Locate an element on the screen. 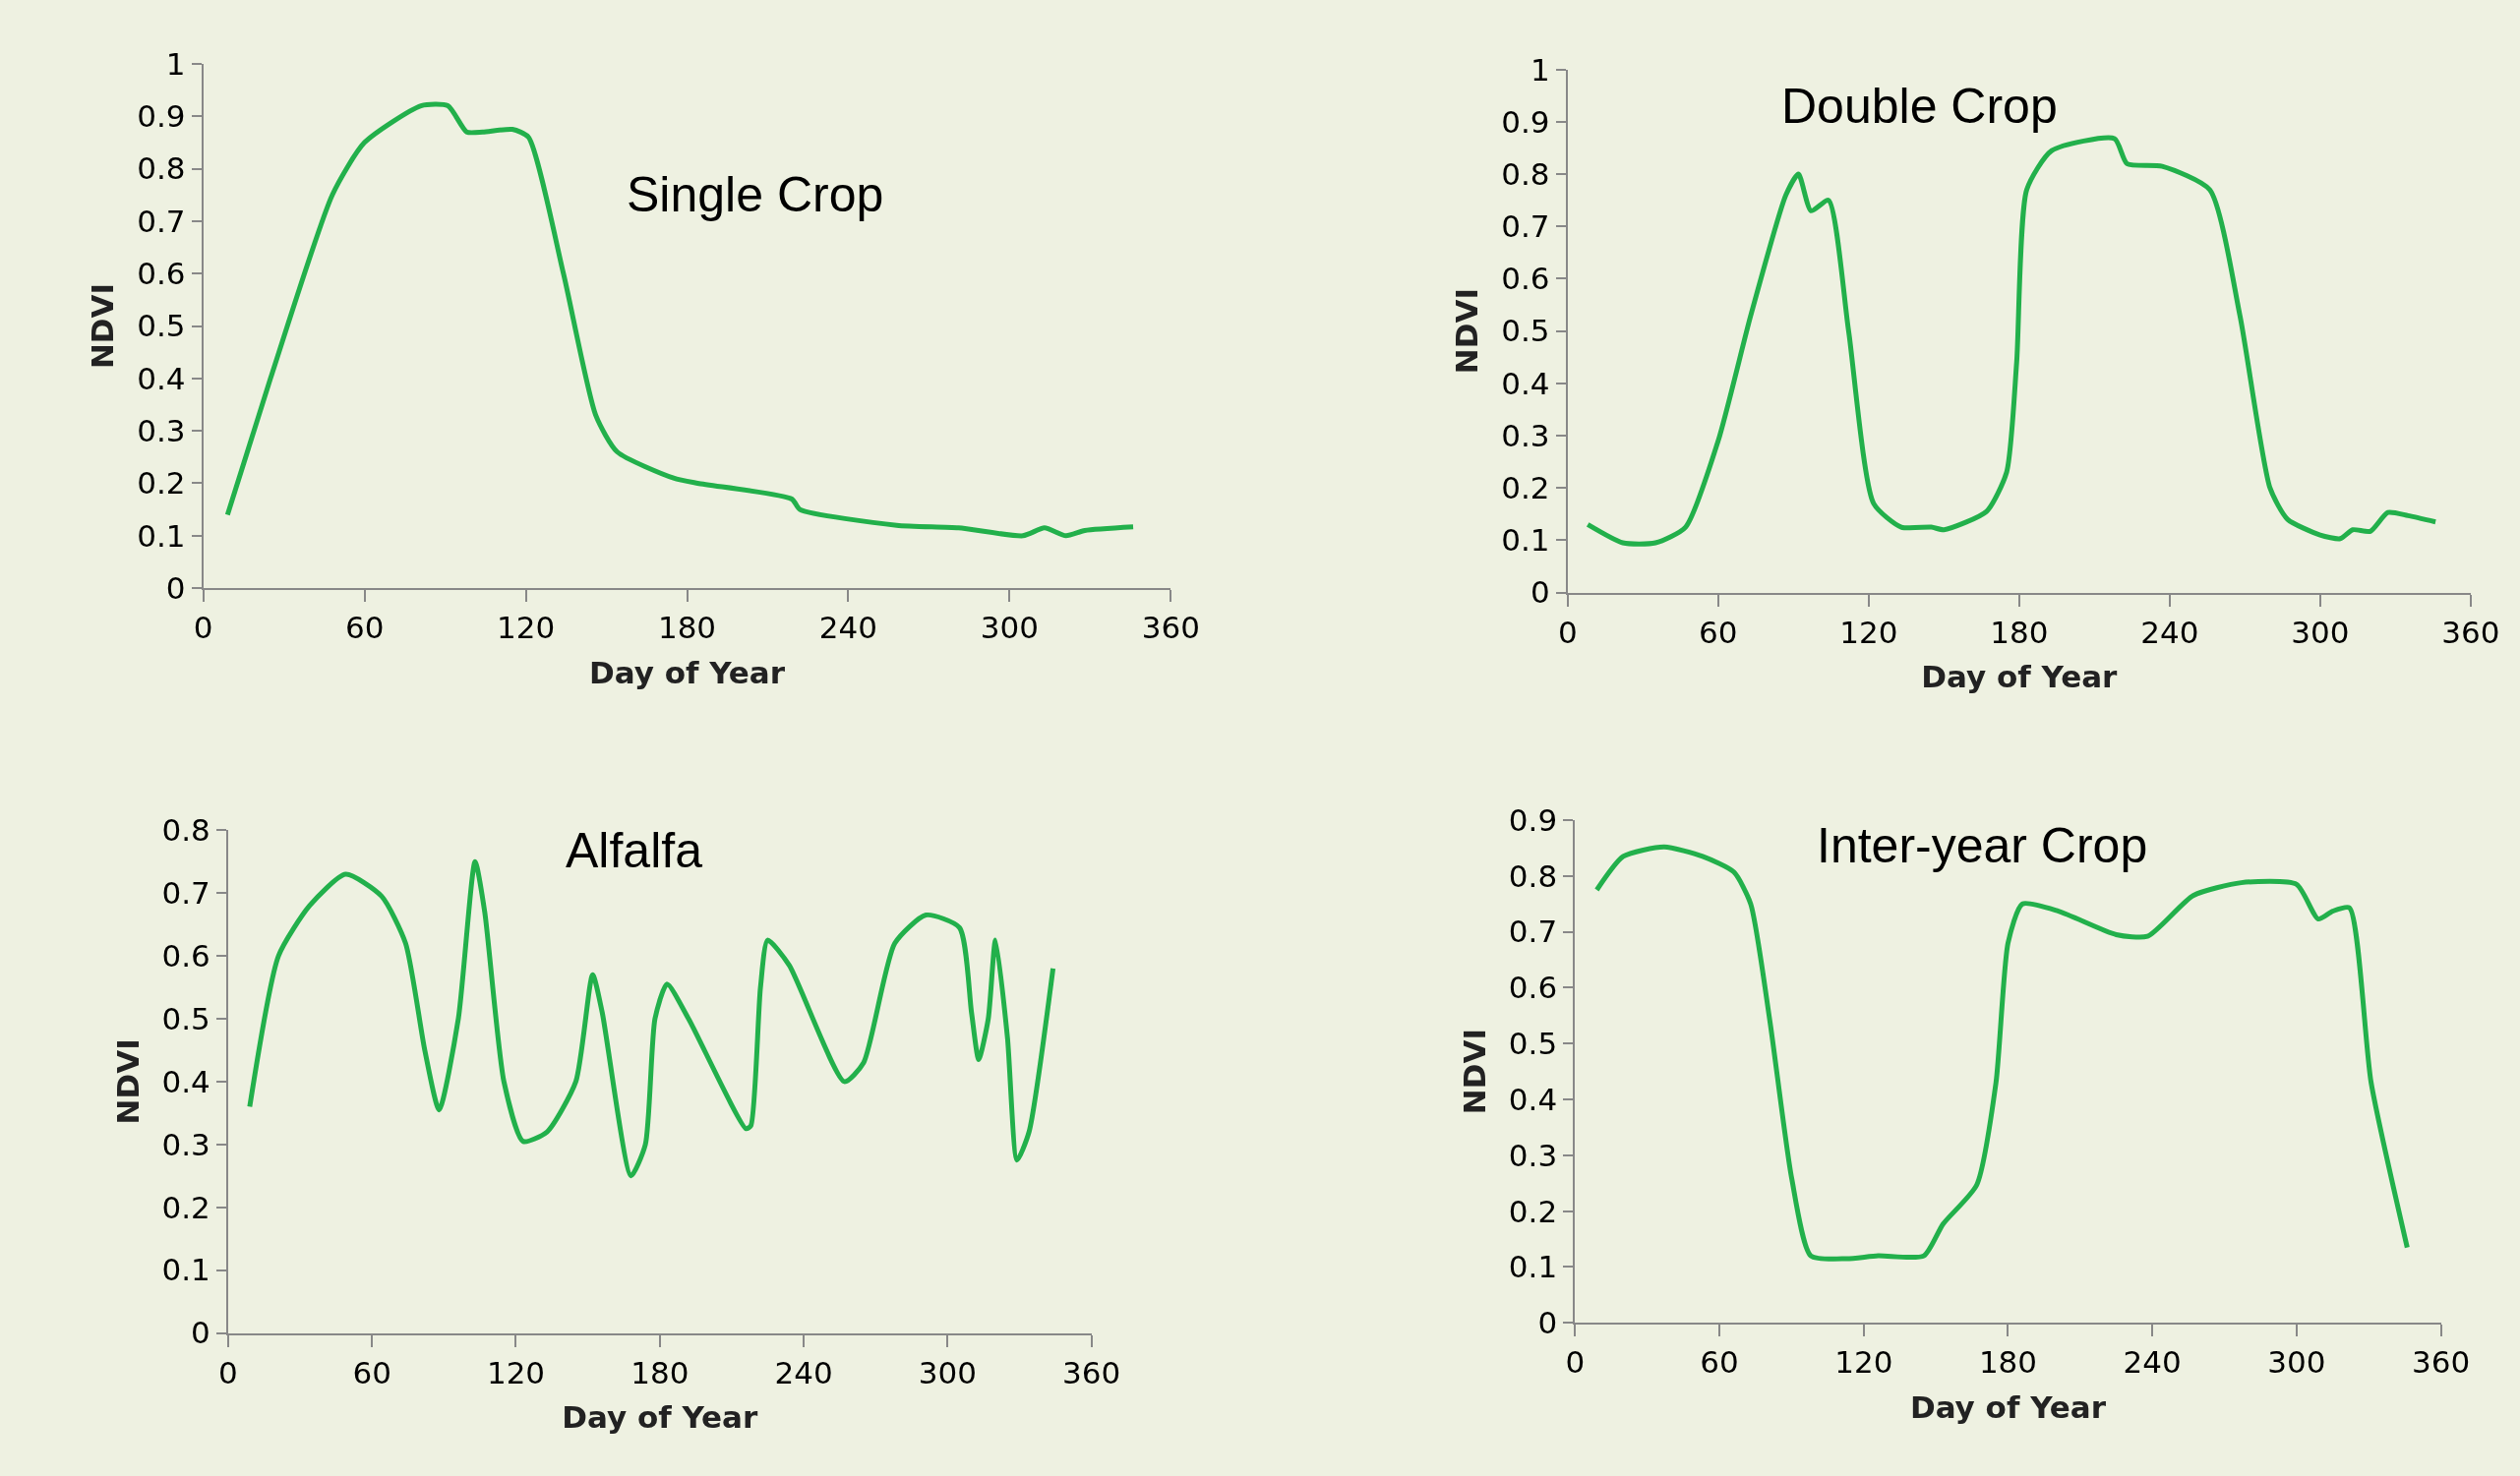 This screenshot has height=1476, width=2520. chart-title: Alfalfa is located at coordinates (634, 851).